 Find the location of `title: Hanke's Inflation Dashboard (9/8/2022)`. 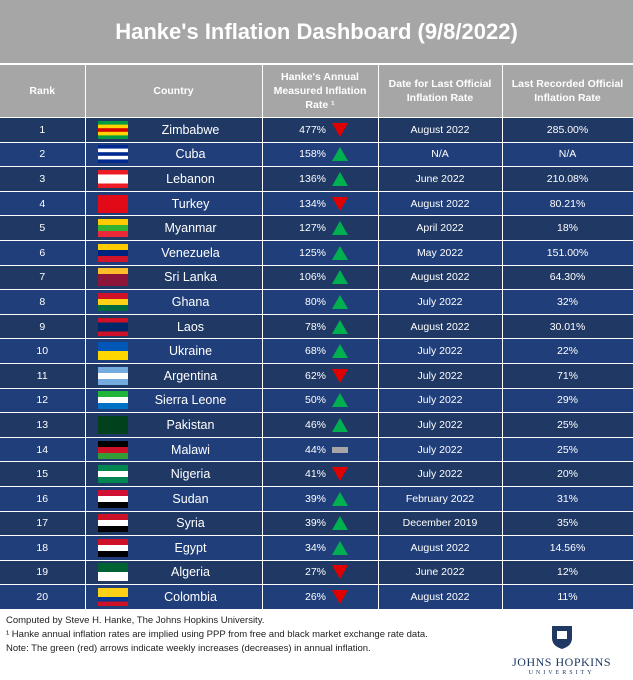

title: Hanke's Inflation Dashboard (9/8/2022) is located at coordinates (316, 32).